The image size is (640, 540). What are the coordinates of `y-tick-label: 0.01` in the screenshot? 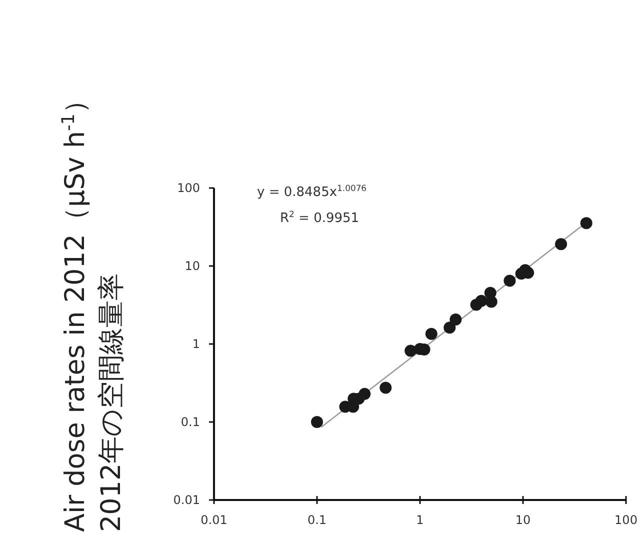 It's located at (186, 500).